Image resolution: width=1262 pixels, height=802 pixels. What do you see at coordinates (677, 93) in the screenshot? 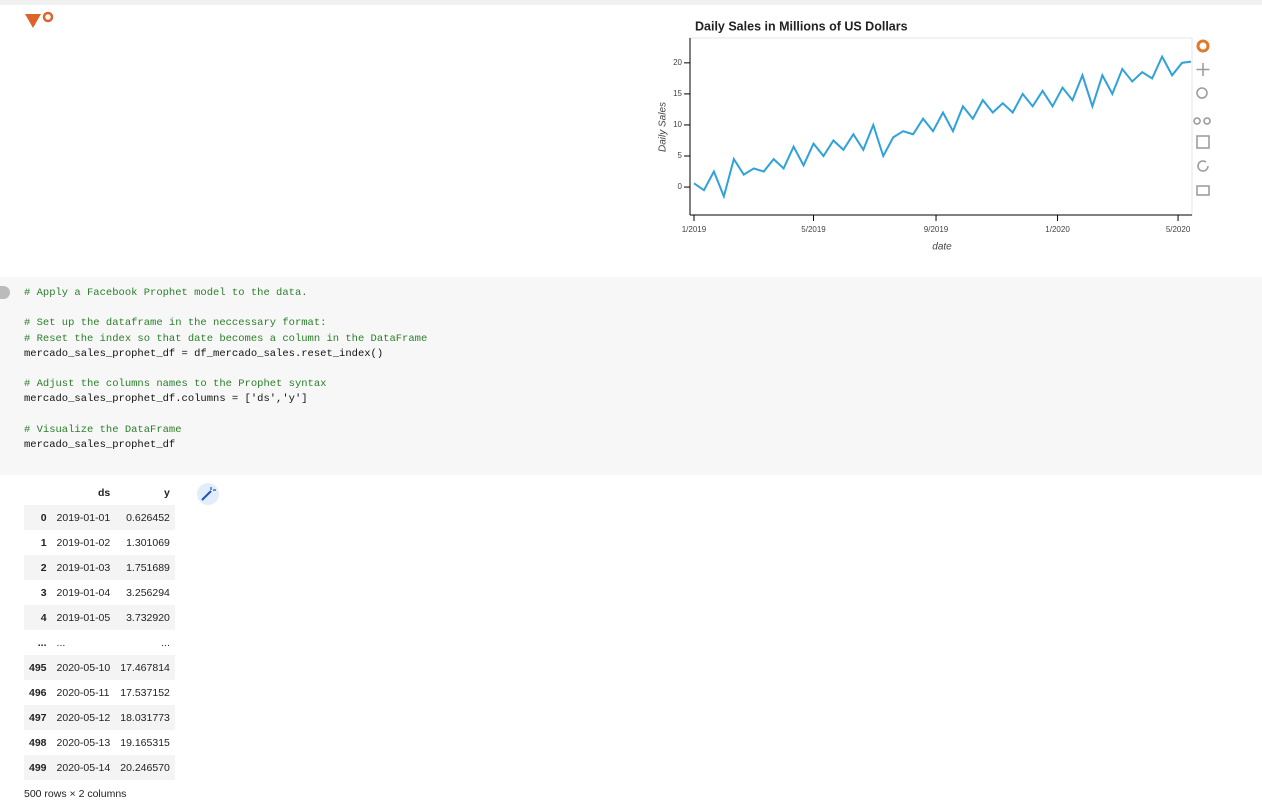
I see `y-tick-label: 15` at bounding box center [677, 93].